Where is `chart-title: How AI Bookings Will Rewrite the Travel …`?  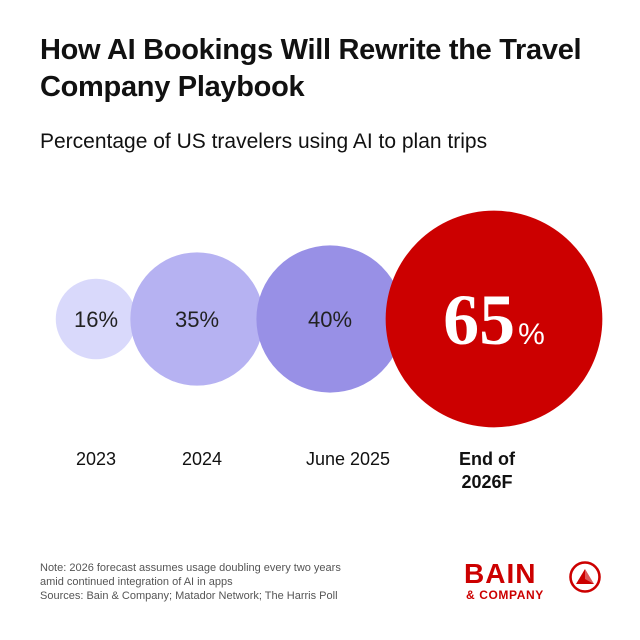 chart-title: How AI Bookings Will Rewrite the Travel … is located at coordinates (311, 68).